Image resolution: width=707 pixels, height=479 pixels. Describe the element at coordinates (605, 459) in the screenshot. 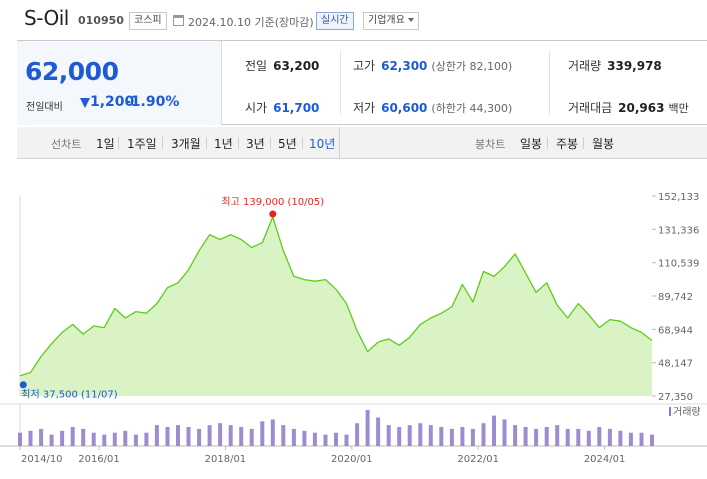

I see `x-tick-label: 2024/01` at that location.